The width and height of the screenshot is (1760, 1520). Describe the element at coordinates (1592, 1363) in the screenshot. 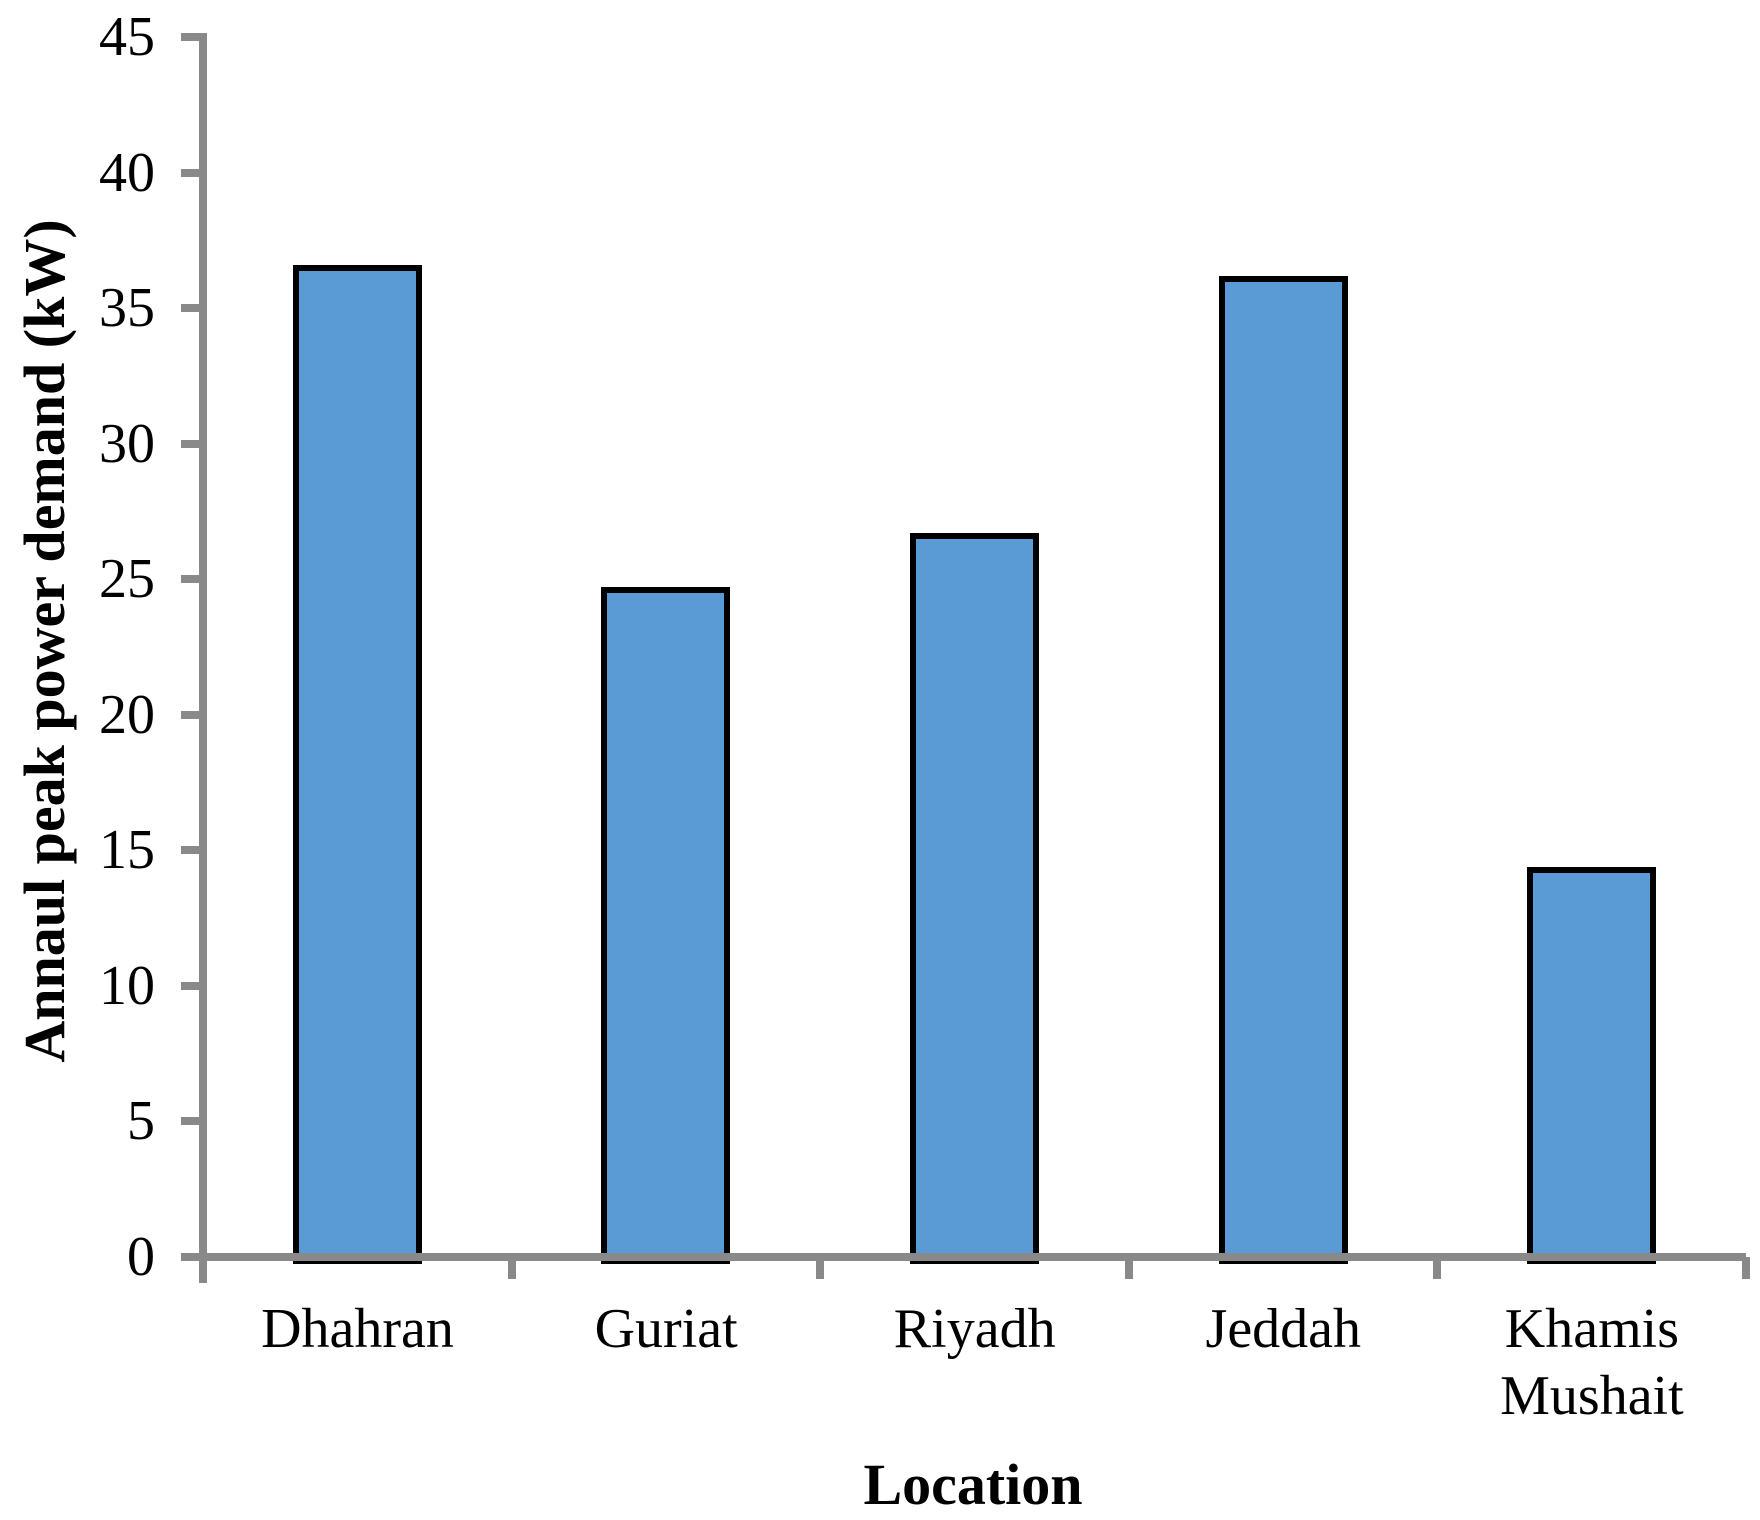

I see `category-label-khamis-mushait: Khamis Mushait` at that location.